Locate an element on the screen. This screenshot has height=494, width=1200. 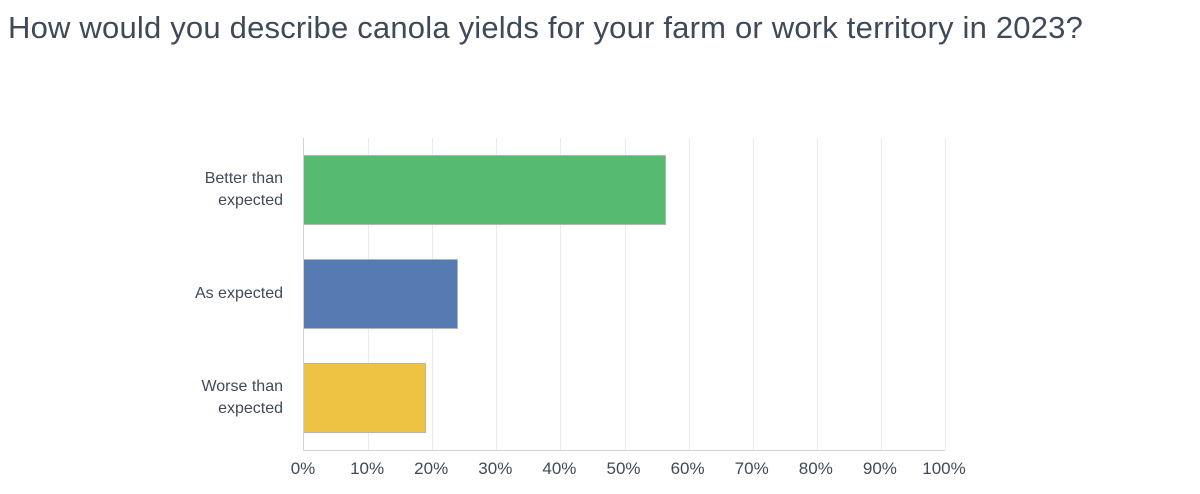
bar-worse-than-expected is located at coordinates (365, 398).